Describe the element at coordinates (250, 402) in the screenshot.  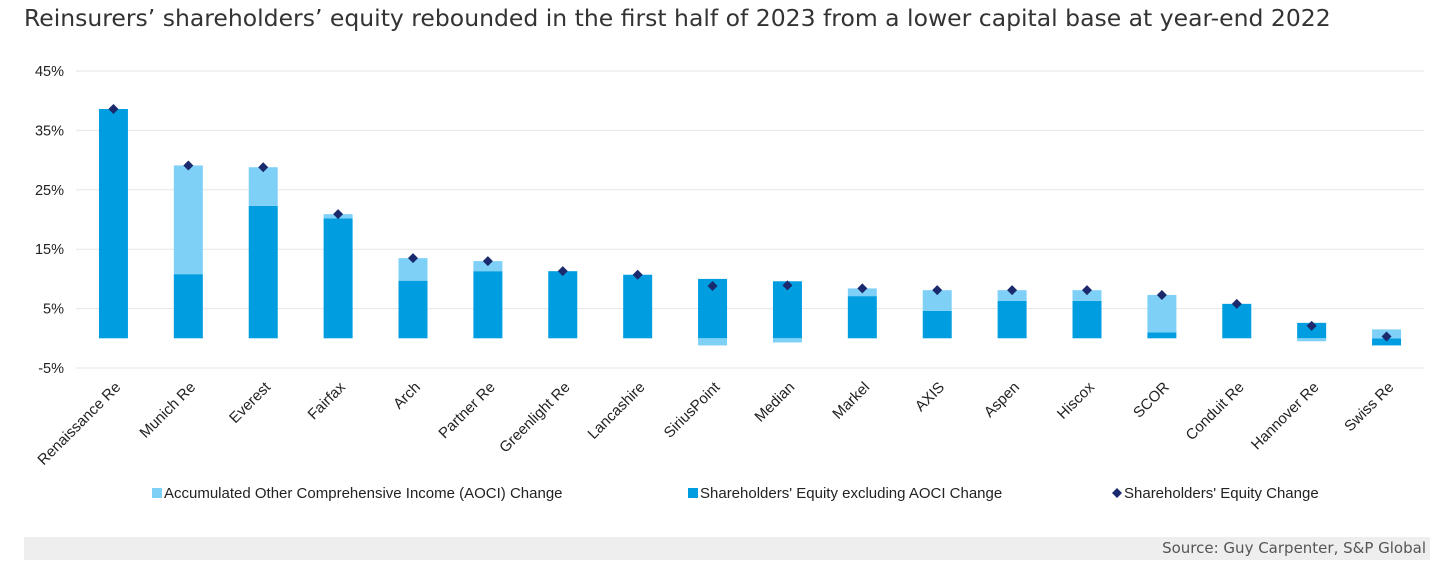
I see `x-category-label: Everest` at that location.